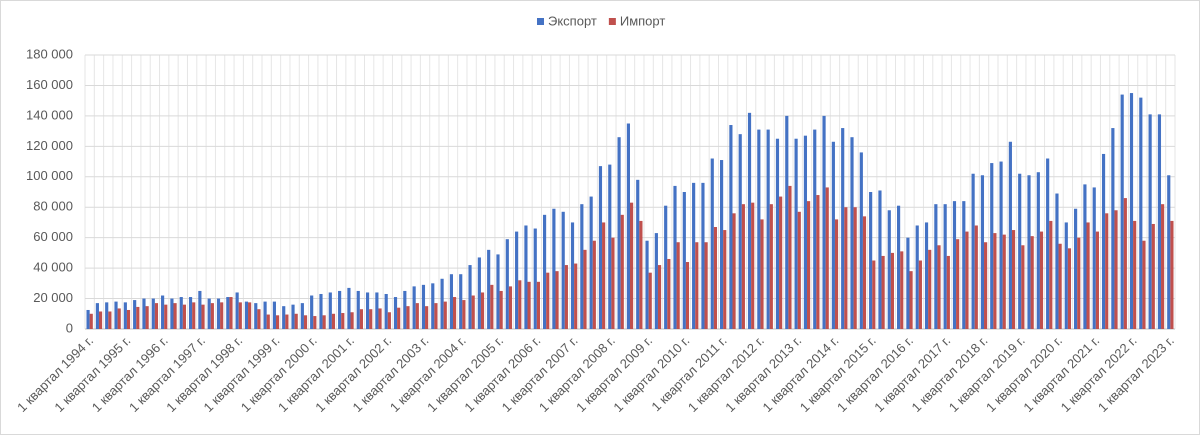 The height and width of the screenshot is (435, 1200). What do you see at coordinates (49, 84) in the screenshot?
I see `y-tick-label: 160 000` at bounding box center [49, 84].